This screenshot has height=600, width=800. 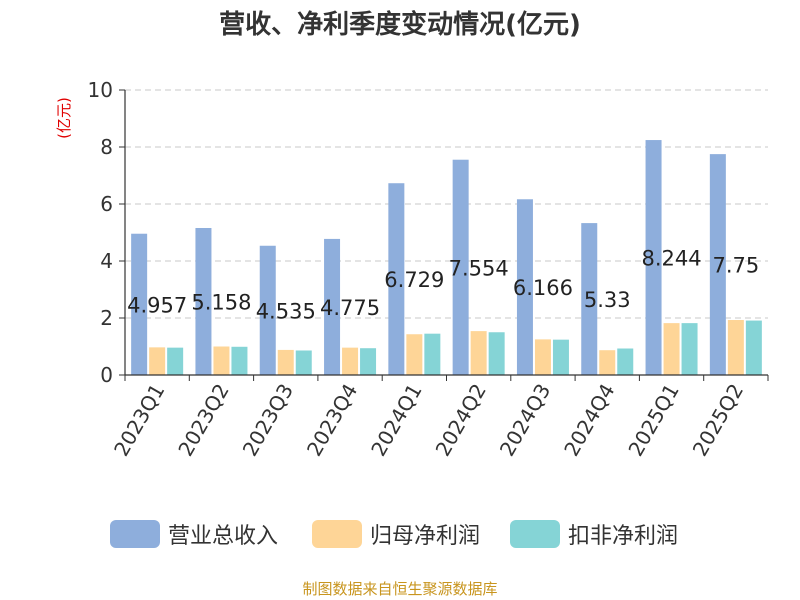 I want to click on y-tick-label: 4, so click(x=106, y=261).